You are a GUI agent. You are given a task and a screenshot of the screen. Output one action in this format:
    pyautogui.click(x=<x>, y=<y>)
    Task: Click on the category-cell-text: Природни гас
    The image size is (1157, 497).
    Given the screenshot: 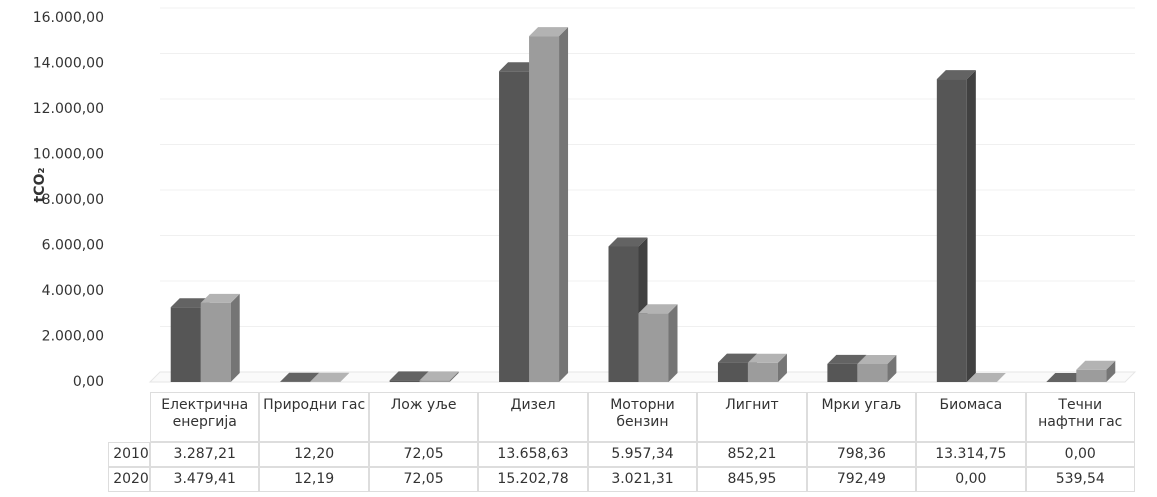 What is the action you would take?
    pyautogui.click(x=314, y=405)
    